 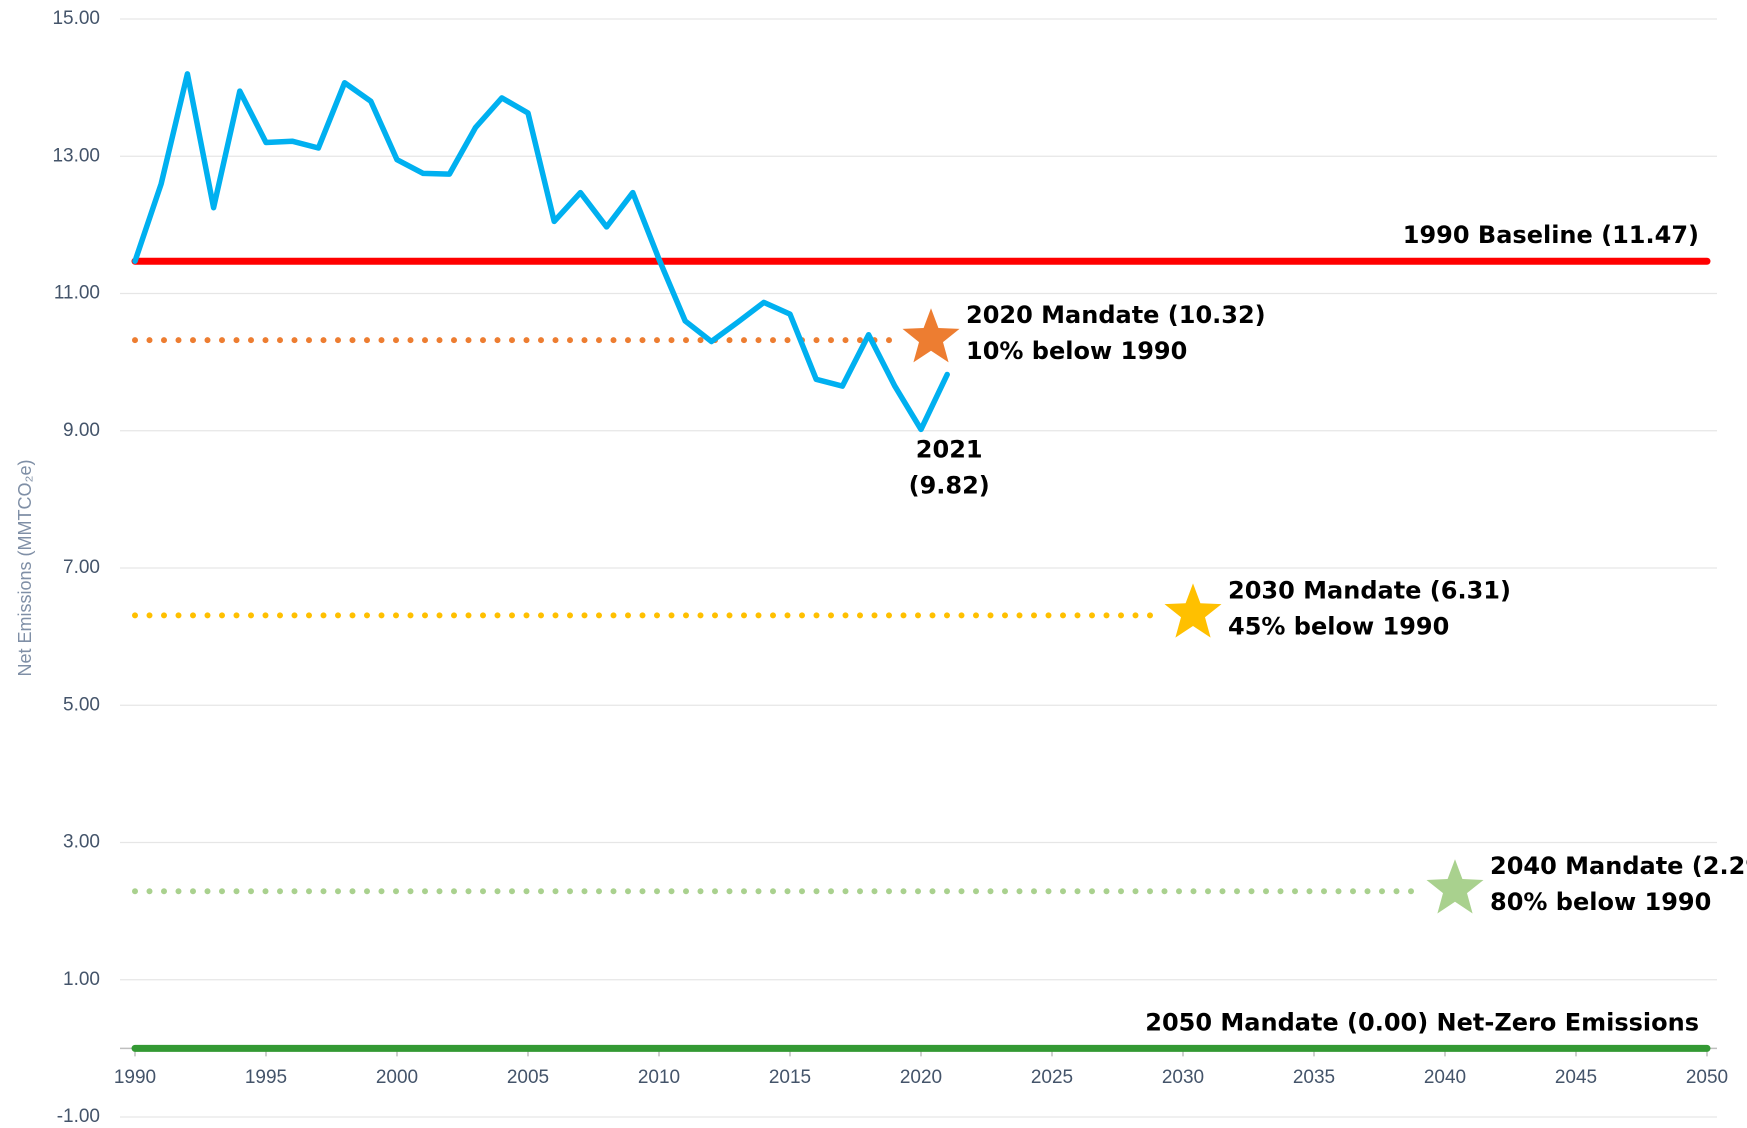 I want to click on point-annotation: (9.82), so click(x=949, y=485).